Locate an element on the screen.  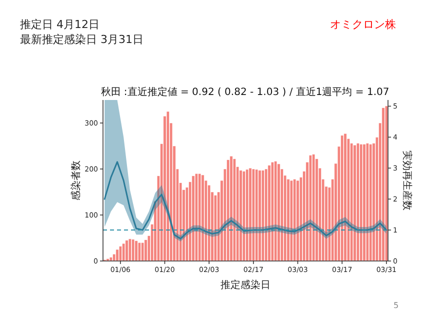
annotation: 5 is located at coordinates (396, 305).